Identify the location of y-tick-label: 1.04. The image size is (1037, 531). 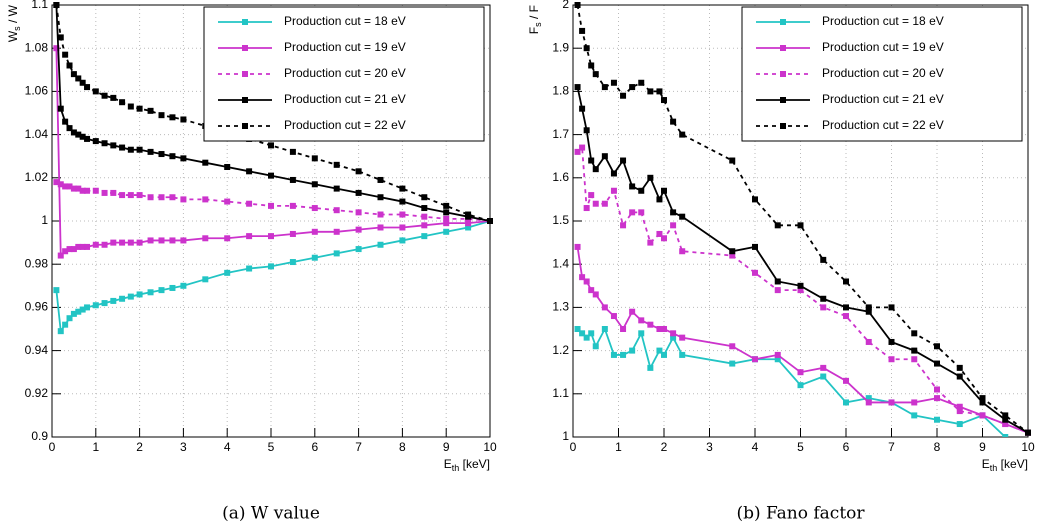
(37, 134).